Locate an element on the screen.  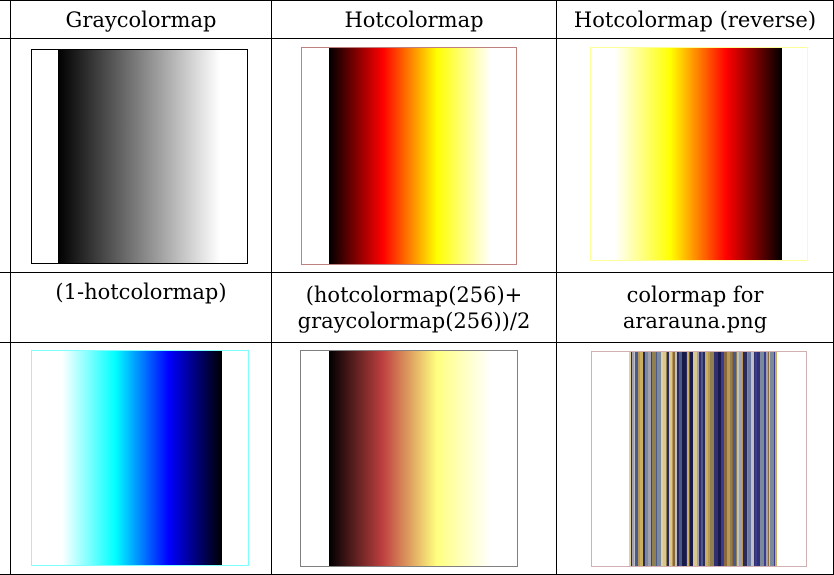
header-gray: Graycolormap is located at coordinates (141, 19).